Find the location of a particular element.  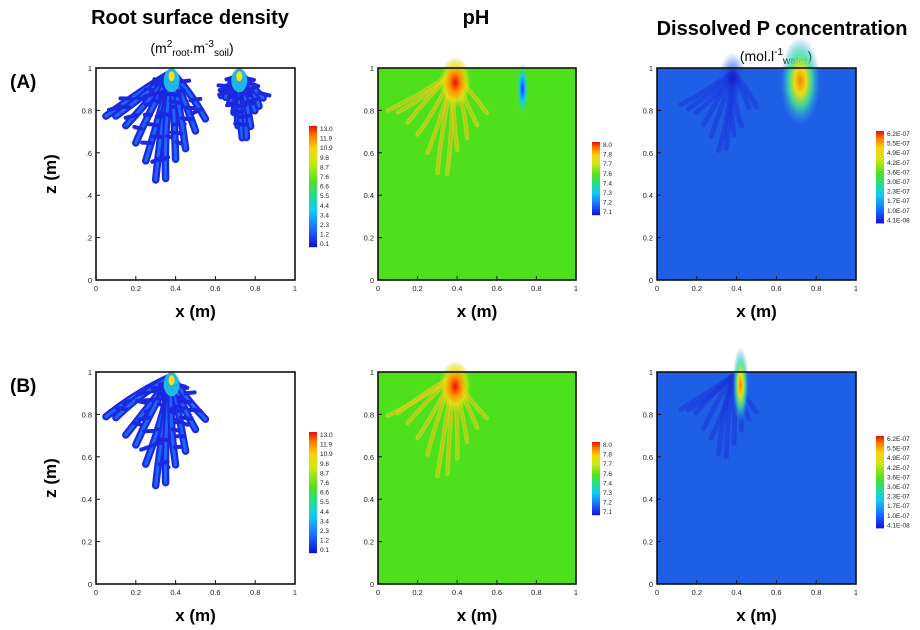

colorbar-label: 4.4 is located at coordinates (324, 512).